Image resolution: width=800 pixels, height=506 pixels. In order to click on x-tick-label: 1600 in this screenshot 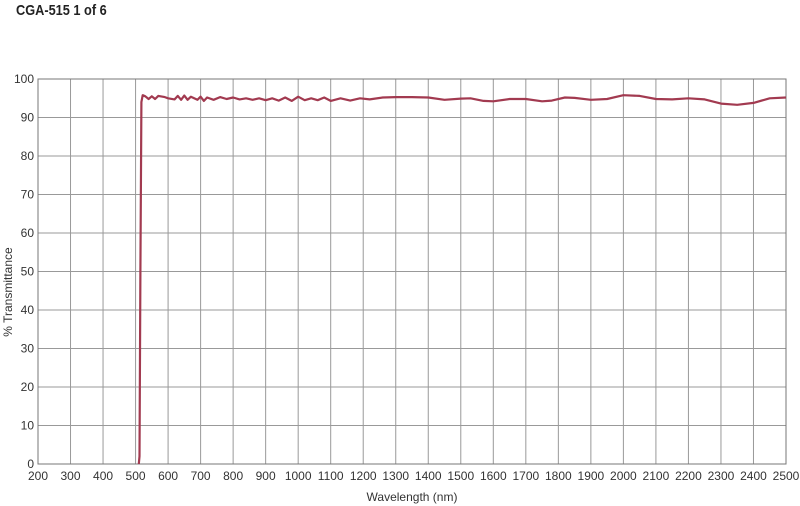, I will do `click(493, 476)`.